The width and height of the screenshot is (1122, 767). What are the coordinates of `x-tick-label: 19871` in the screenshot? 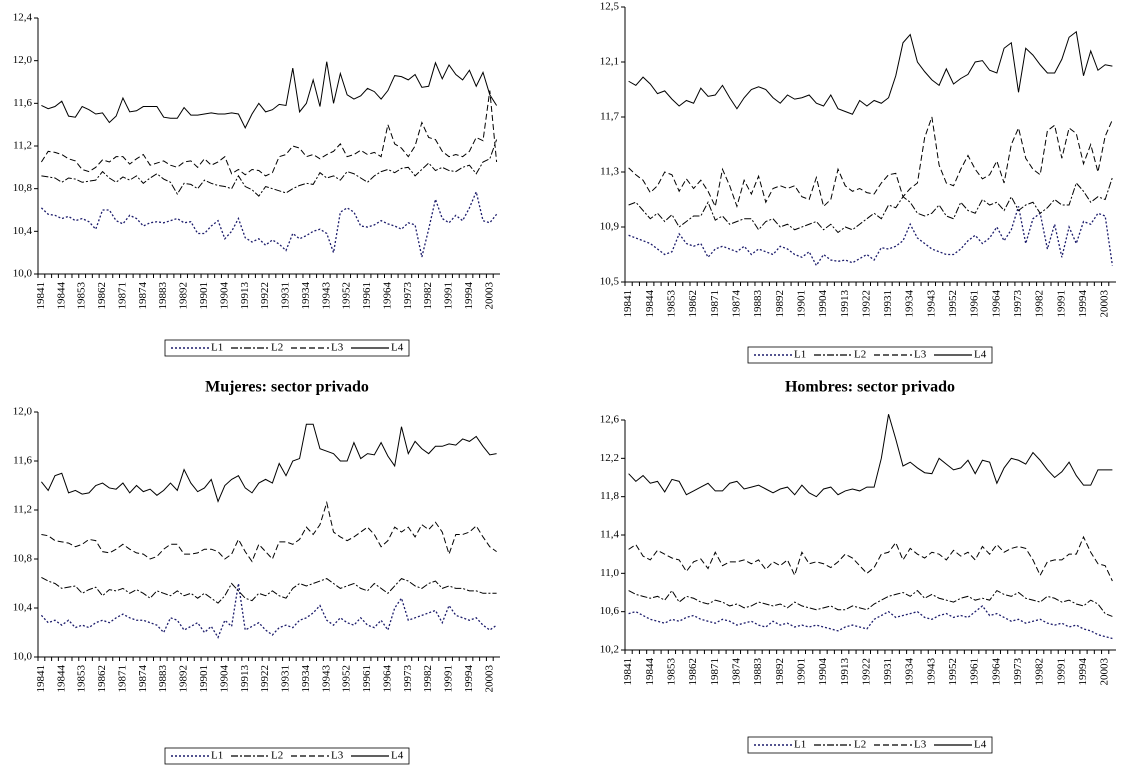 It's located at (715, 304).